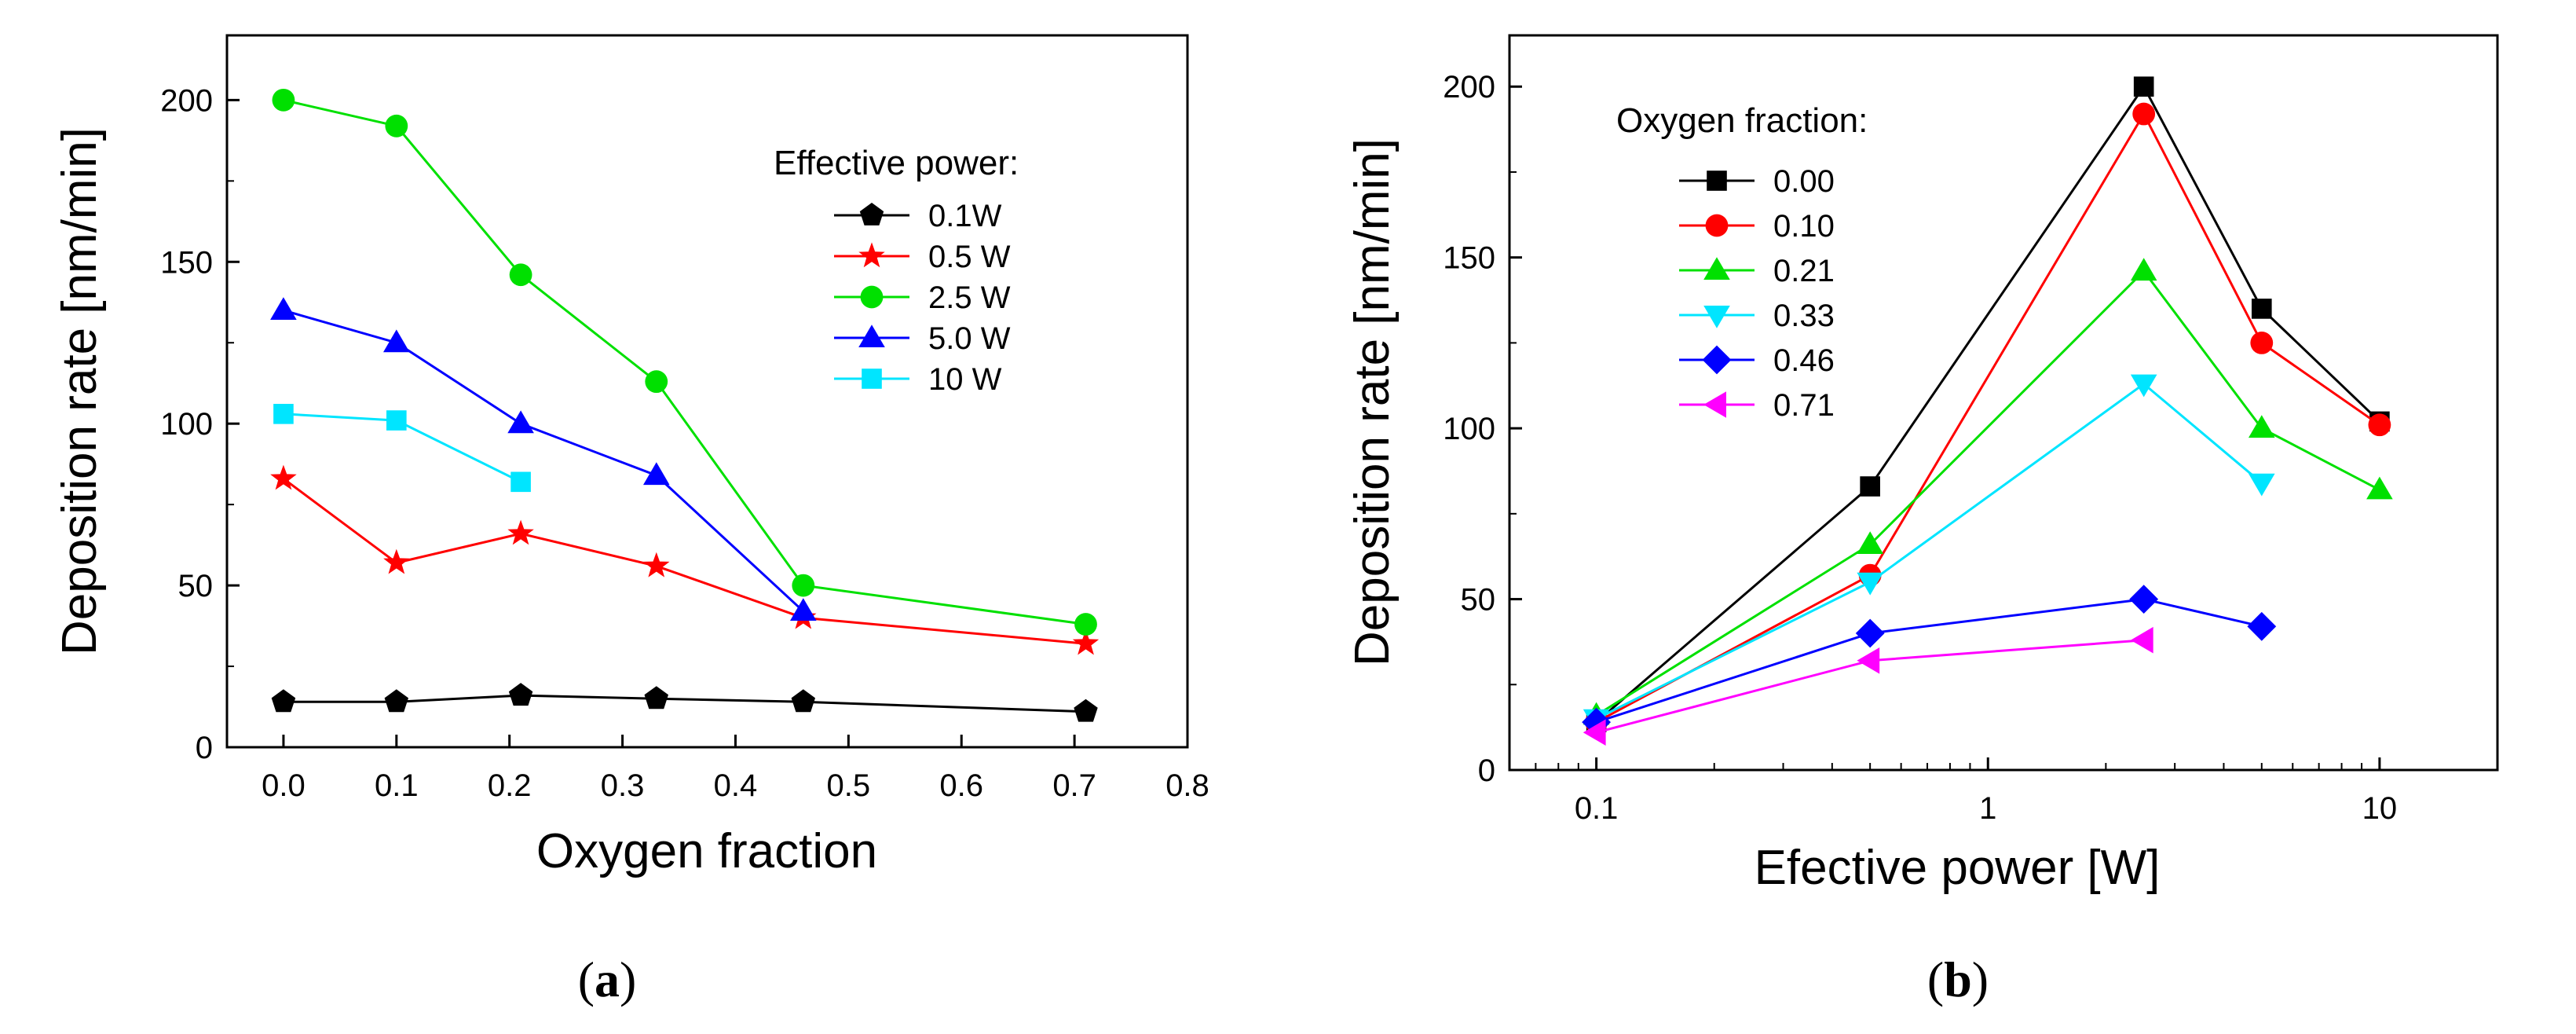 The image size is (2576, 1034). I want to click on chart-a-y-tick-label: 100, so click(186, 424).